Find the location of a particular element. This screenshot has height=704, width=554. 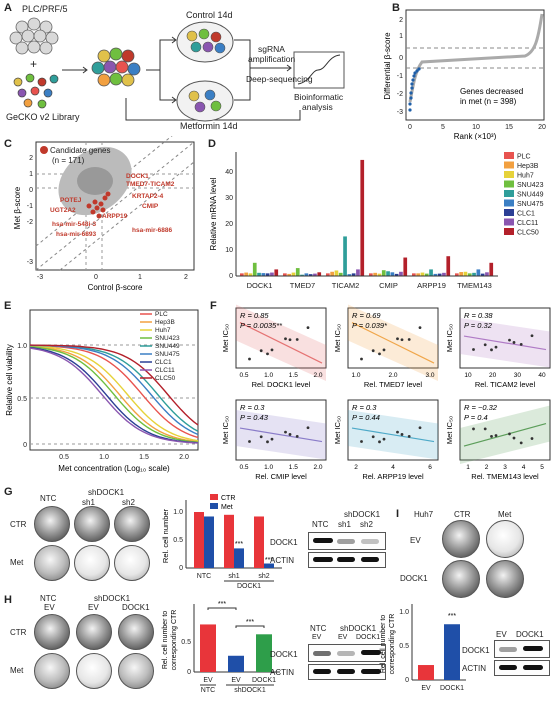

h-x-ev1: EV is located at coordinates (208, 680).